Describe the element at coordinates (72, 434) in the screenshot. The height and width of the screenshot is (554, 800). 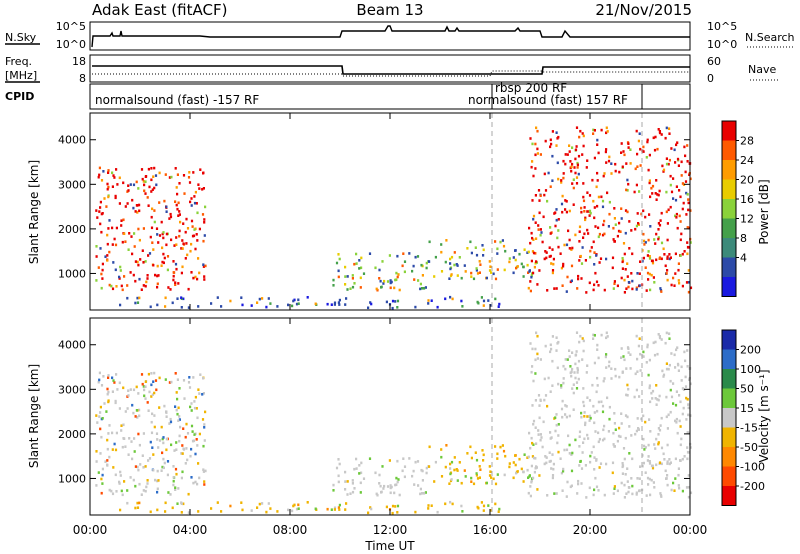
I see `y-tick-label: 2000` at that location.